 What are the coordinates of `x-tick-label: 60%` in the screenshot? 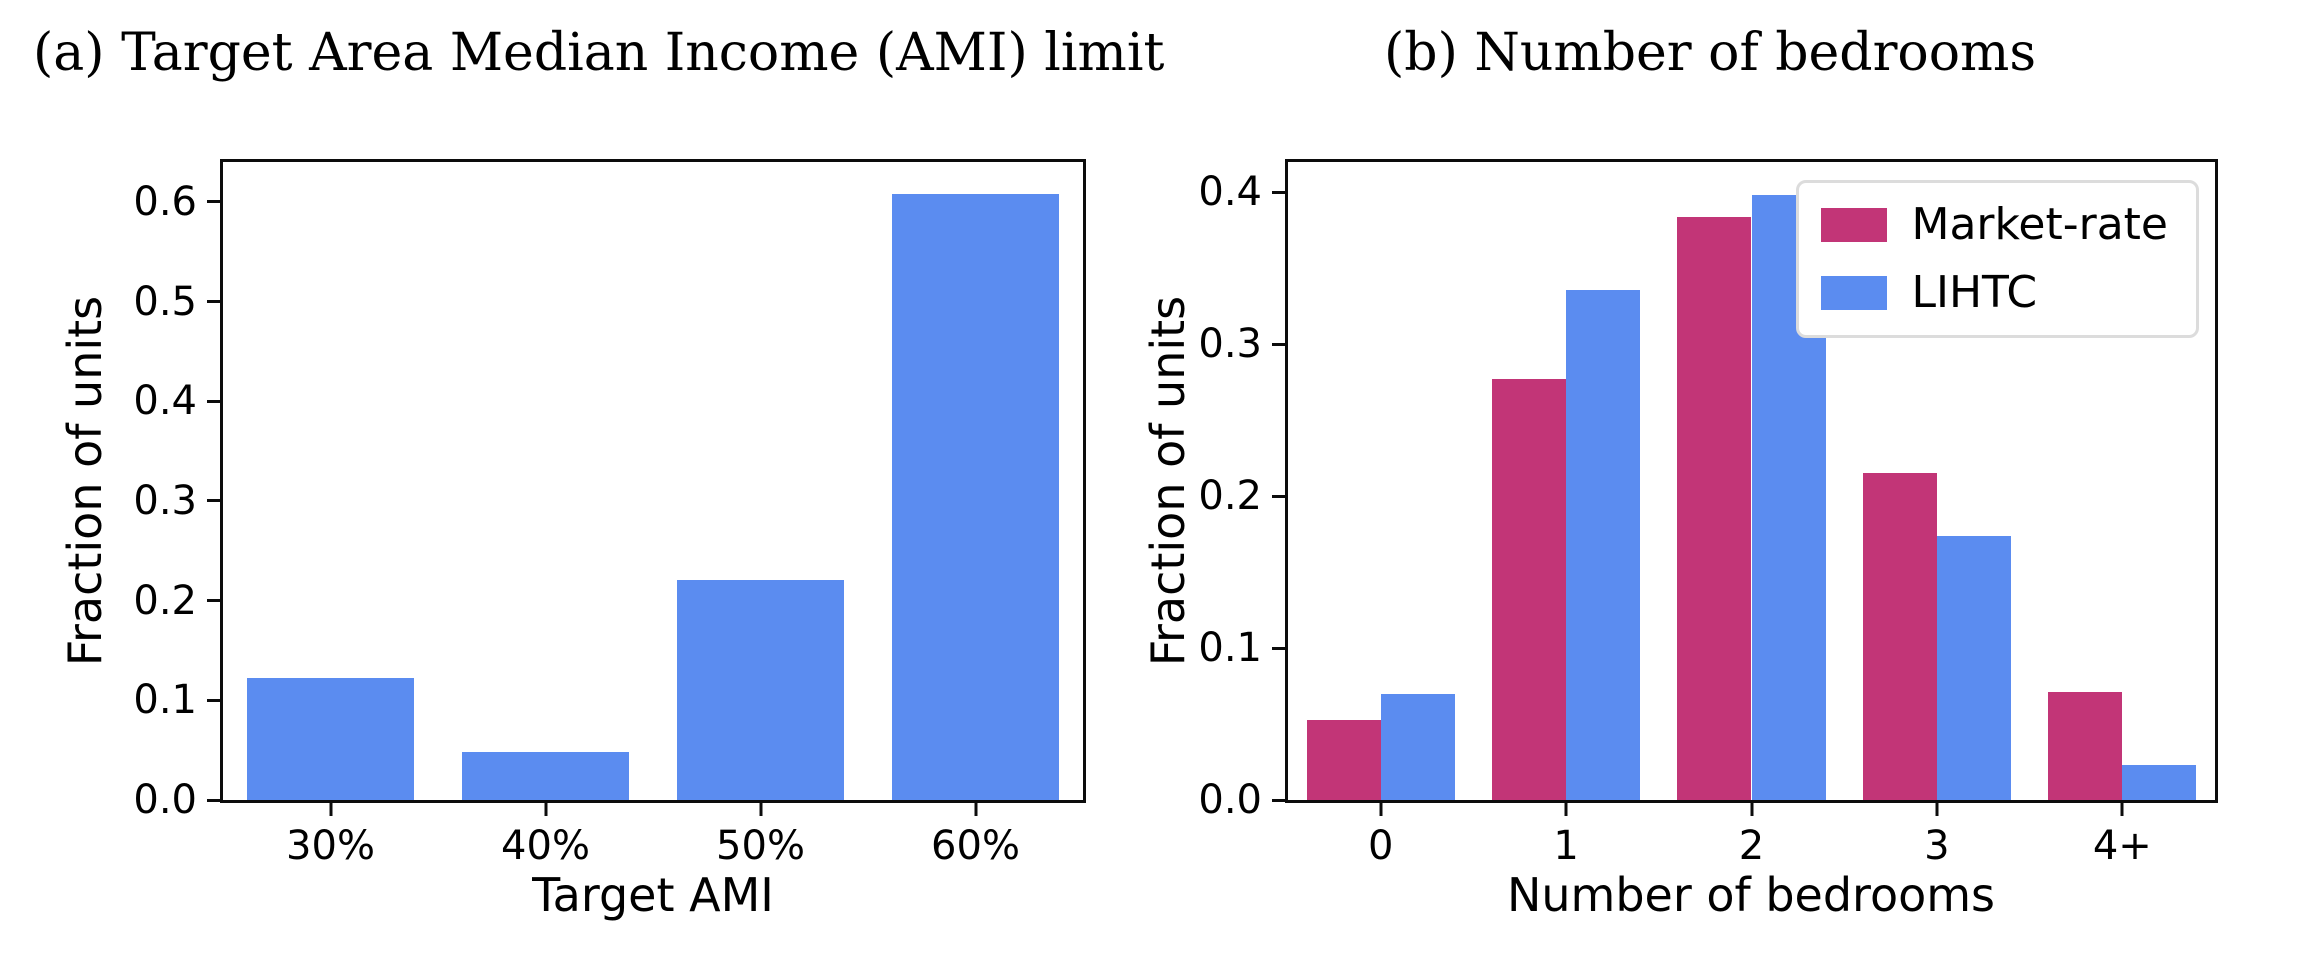 It's located at (975, 846).